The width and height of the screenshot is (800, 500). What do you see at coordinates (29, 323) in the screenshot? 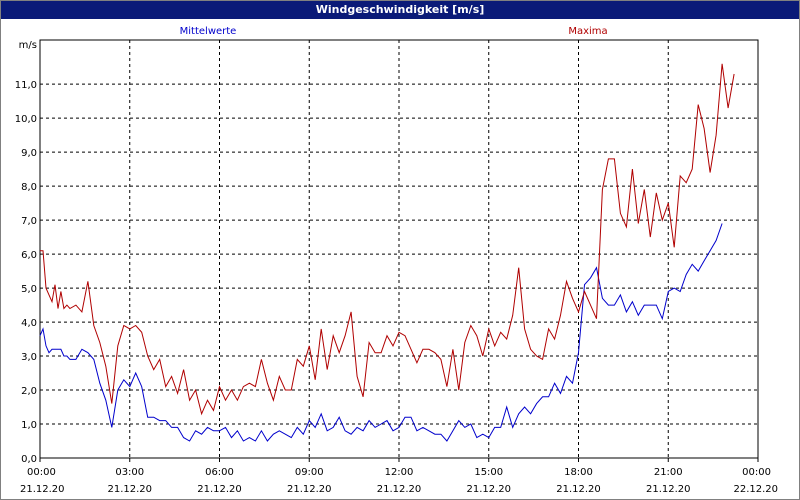
I see `y-tick-label: 4,0` at bounding box center [29, 323].